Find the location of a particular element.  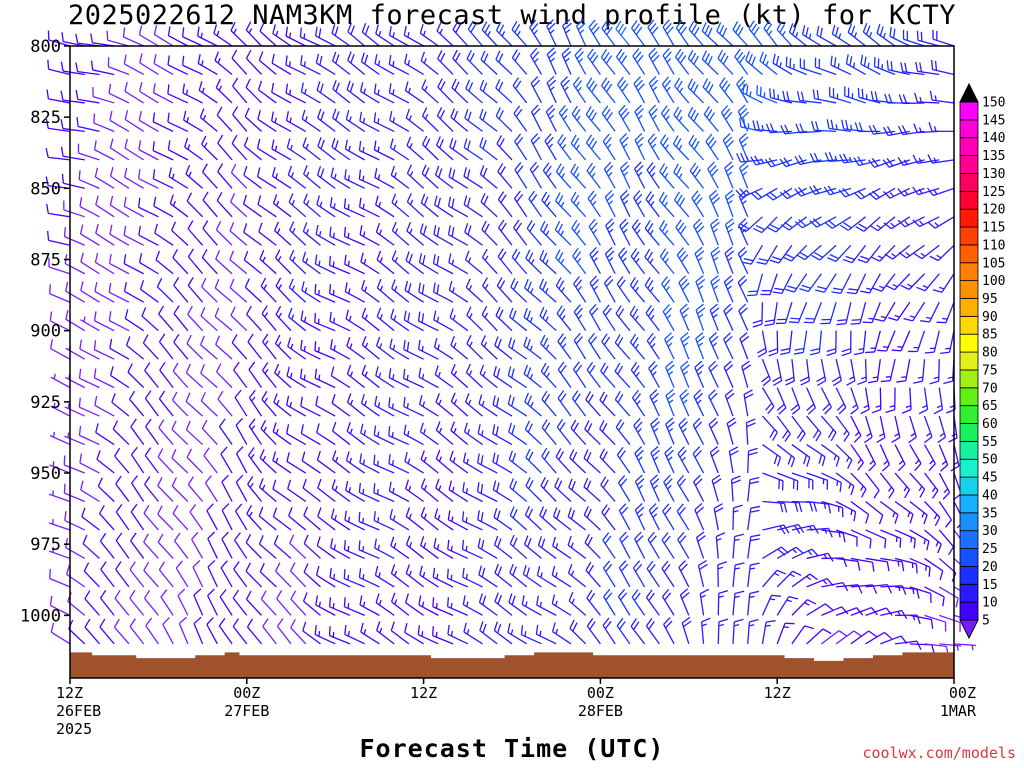

colorbar-bottom-arrow is located at coordinates (969, 629).